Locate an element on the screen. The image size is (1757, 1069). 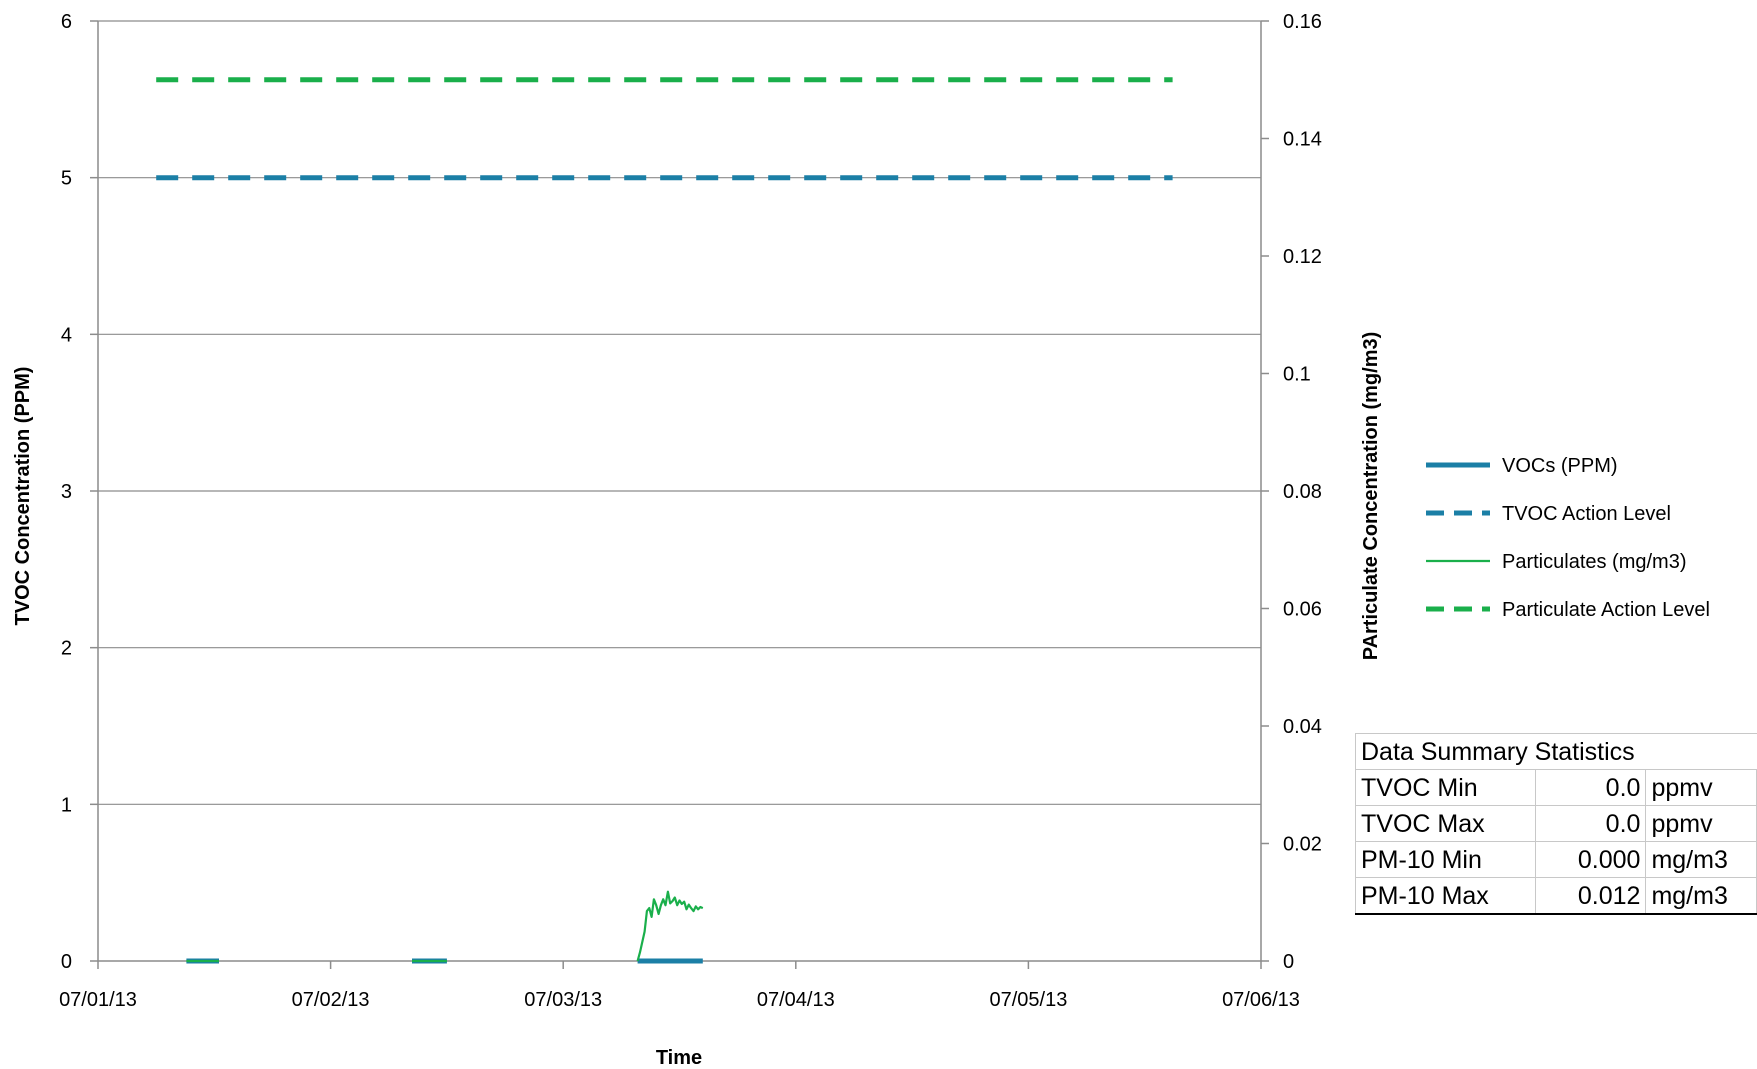
x-tick-label: 07/06/13 is located at coordinates (1261, 1000).